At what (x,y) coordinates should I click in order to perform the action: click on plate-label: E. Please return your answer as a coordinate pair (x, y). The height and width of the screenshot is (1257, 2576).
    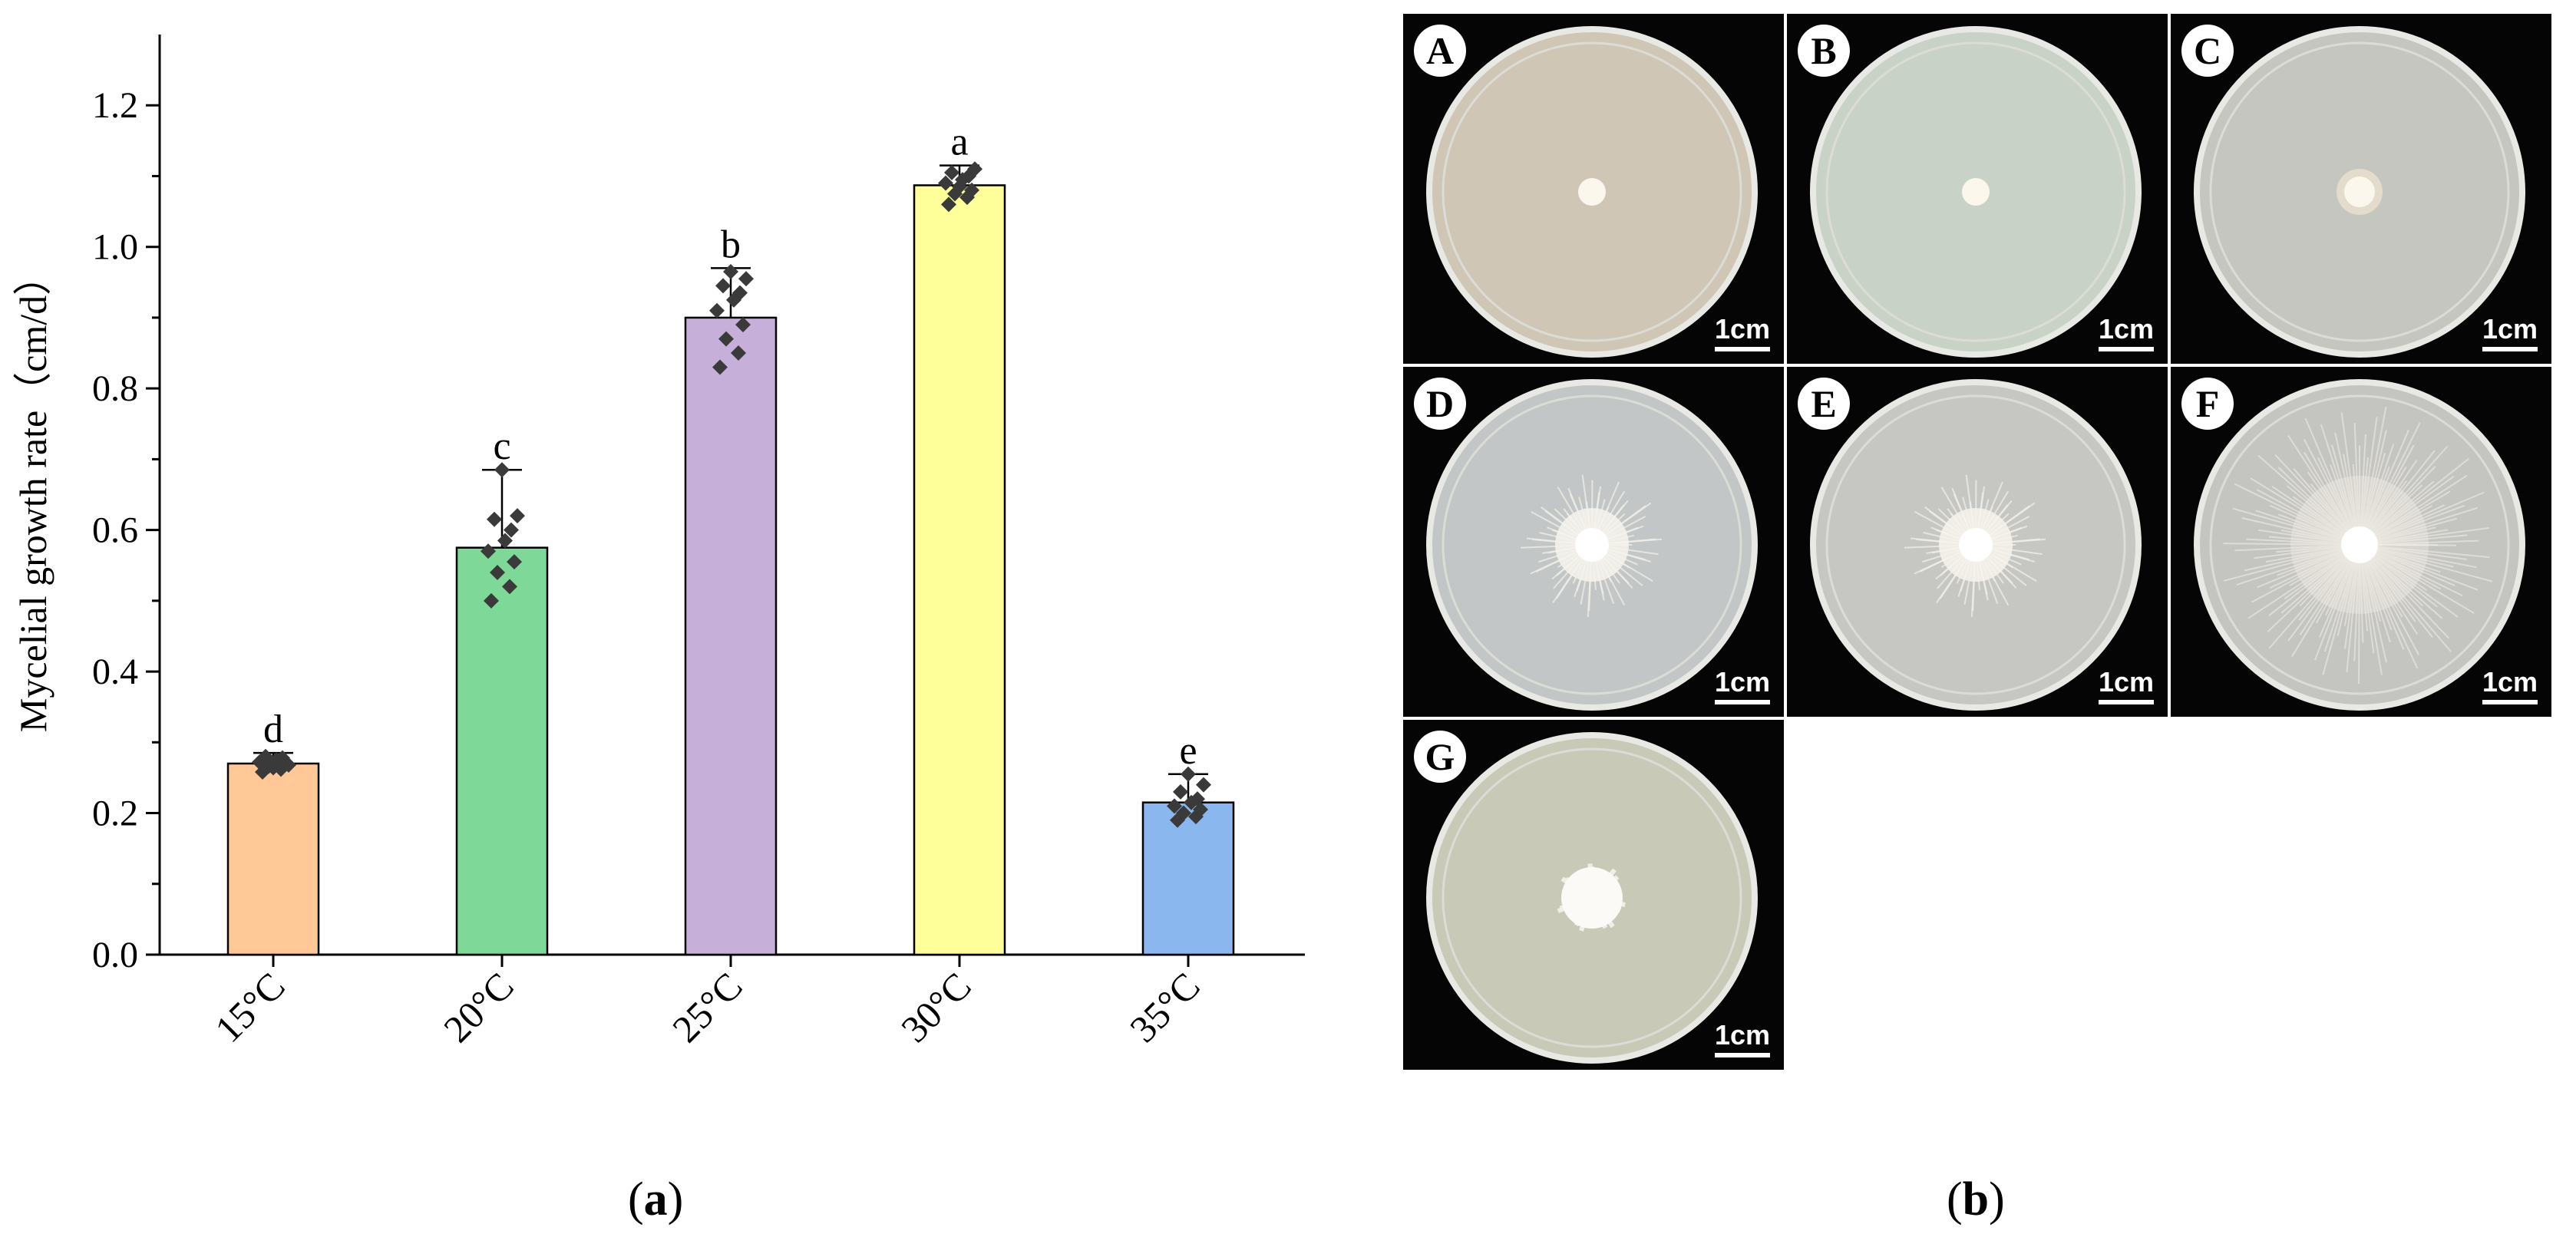
    Looking at the image, I should click on (1824, 404).